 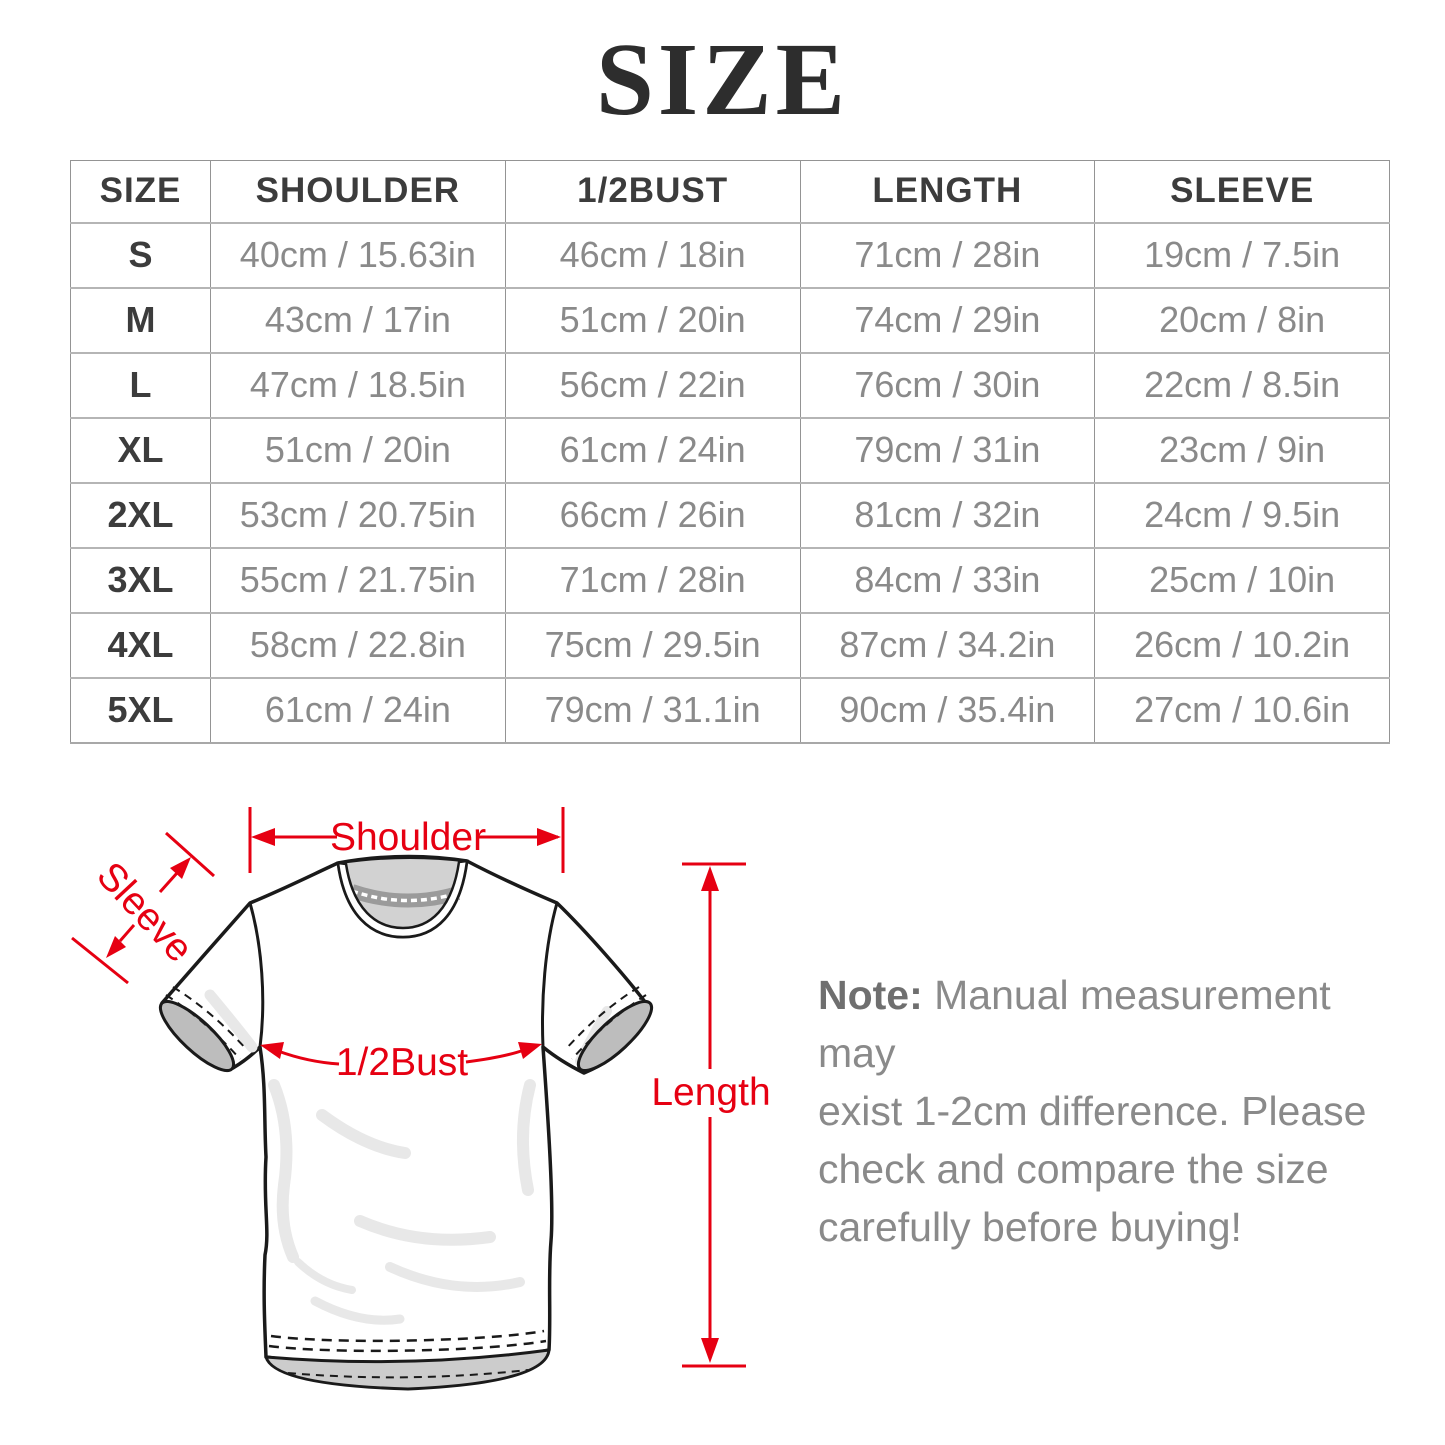 I want to click on measurement-cell: 56cm / 22in, so click(x=652, y=385).